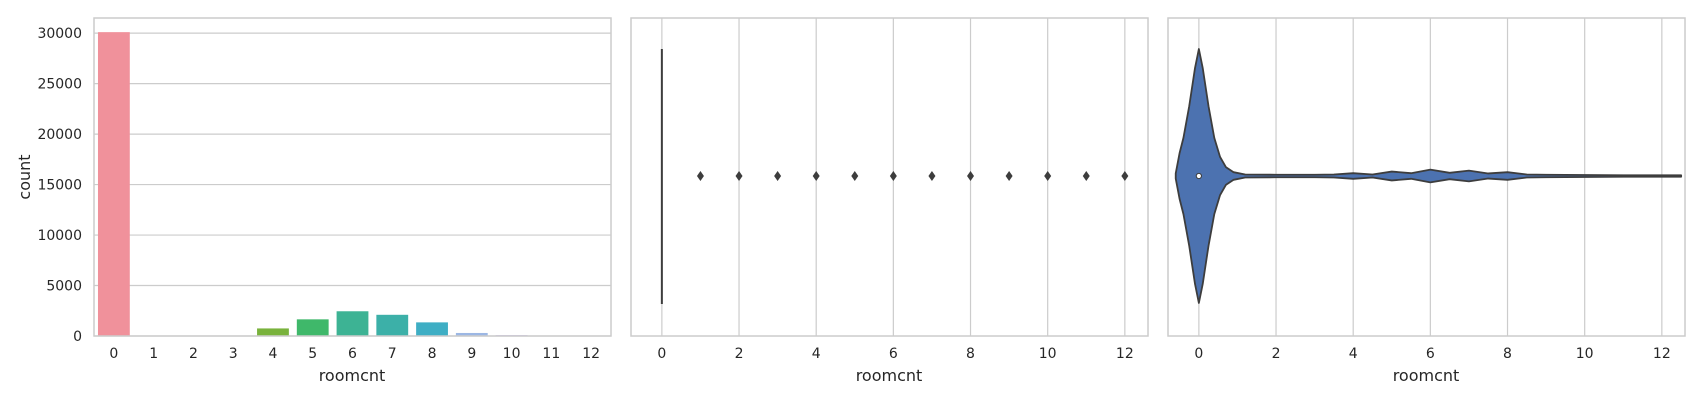 Image resolution: width=1700 pixels, height=400 pixels. Describe the element at coordinates (24, 176) in the screenshot. I see `y-axis-title: count` at that location.